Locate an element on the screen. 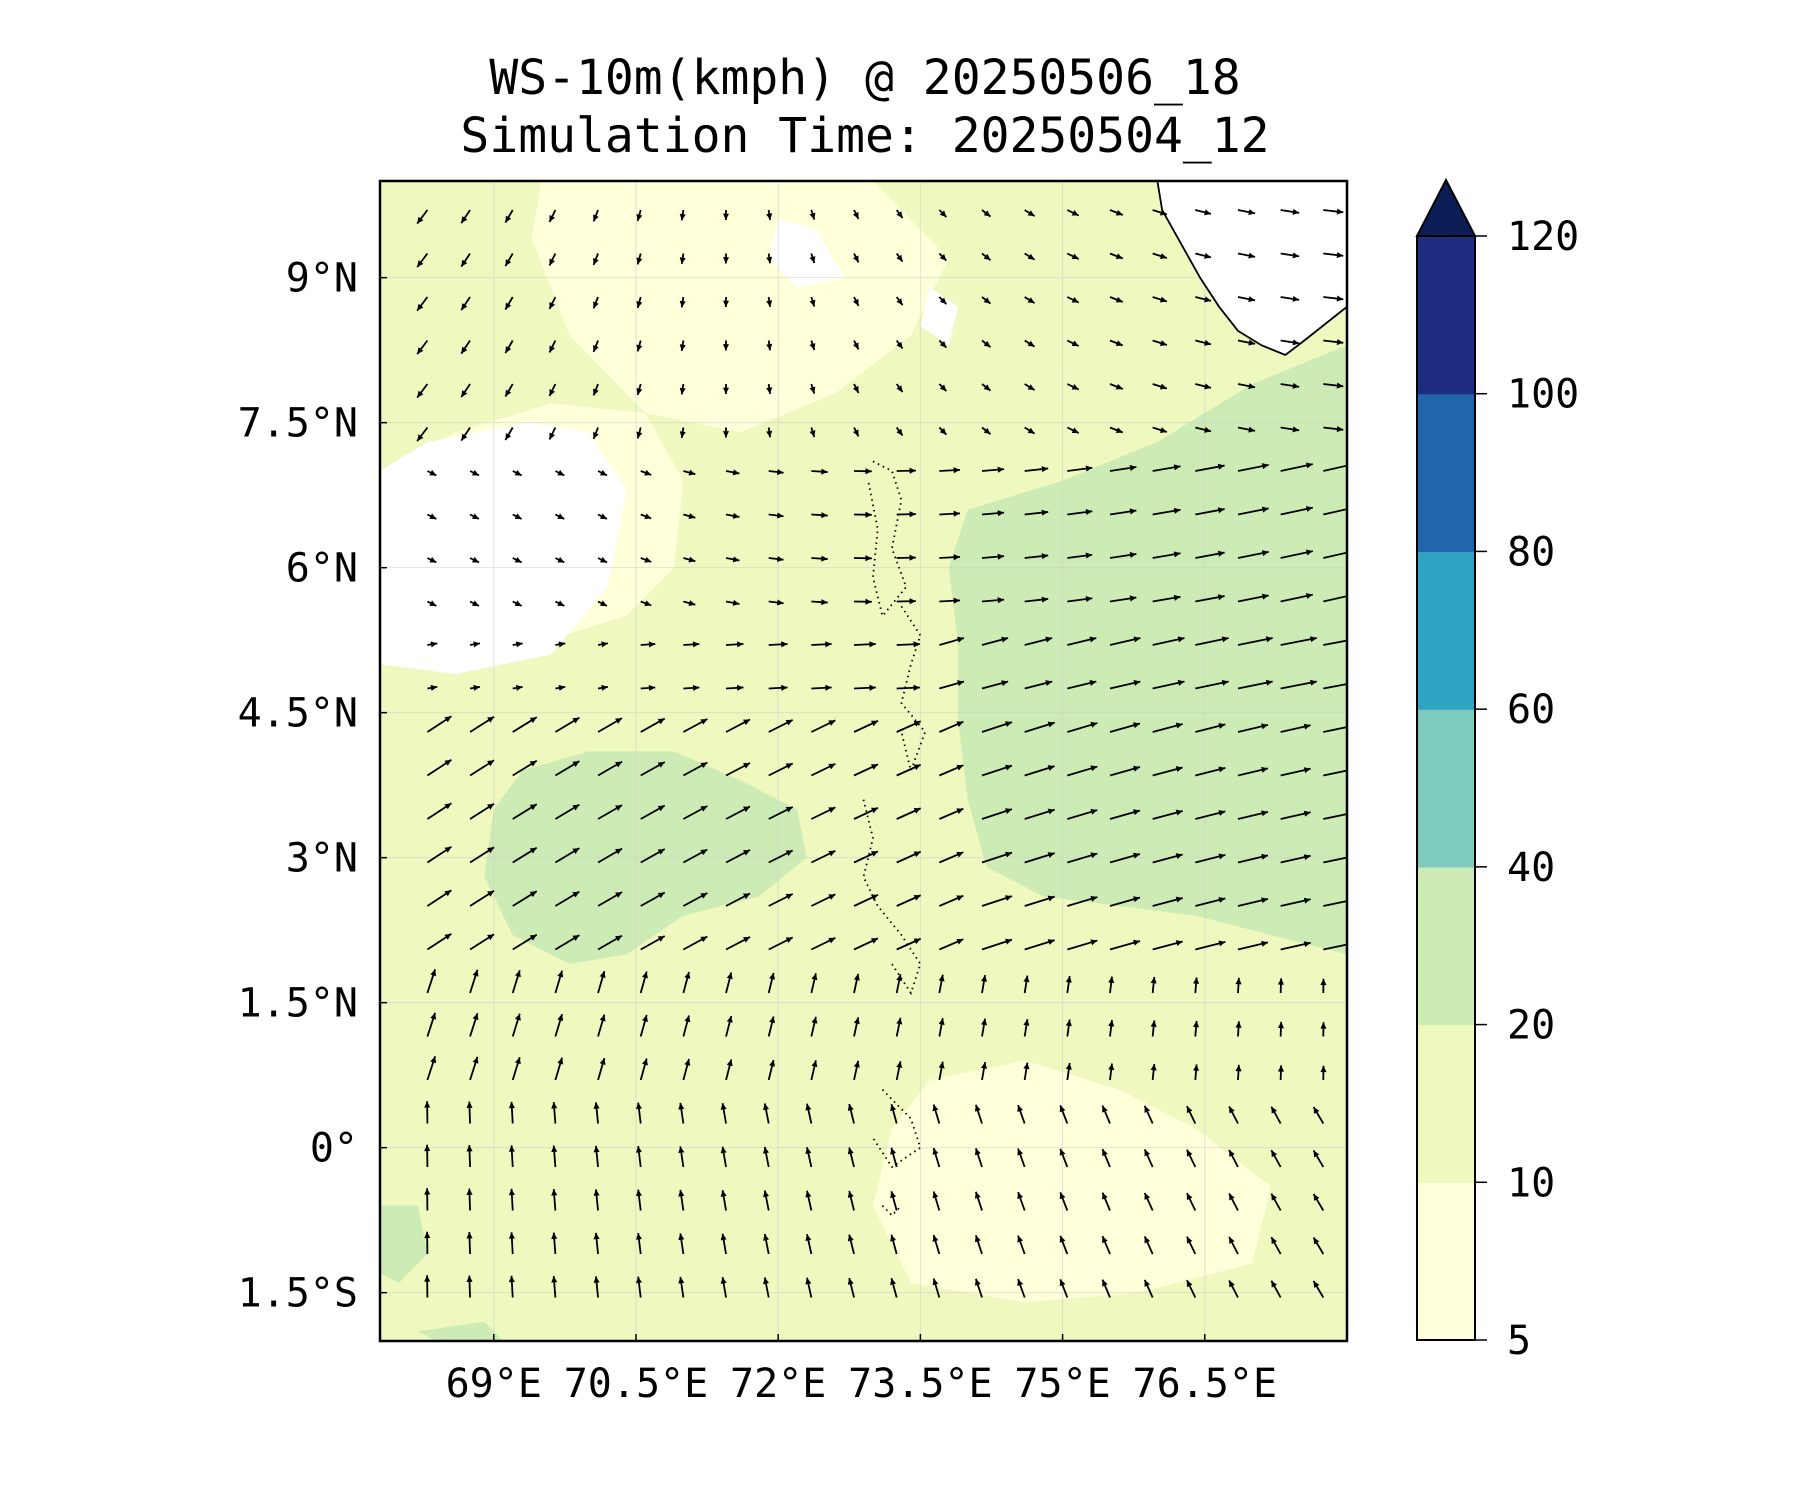 This screenshot has width=1800, height=1500. lon-tick-label: 76.5°E is located at coordinates (1205, 1384).